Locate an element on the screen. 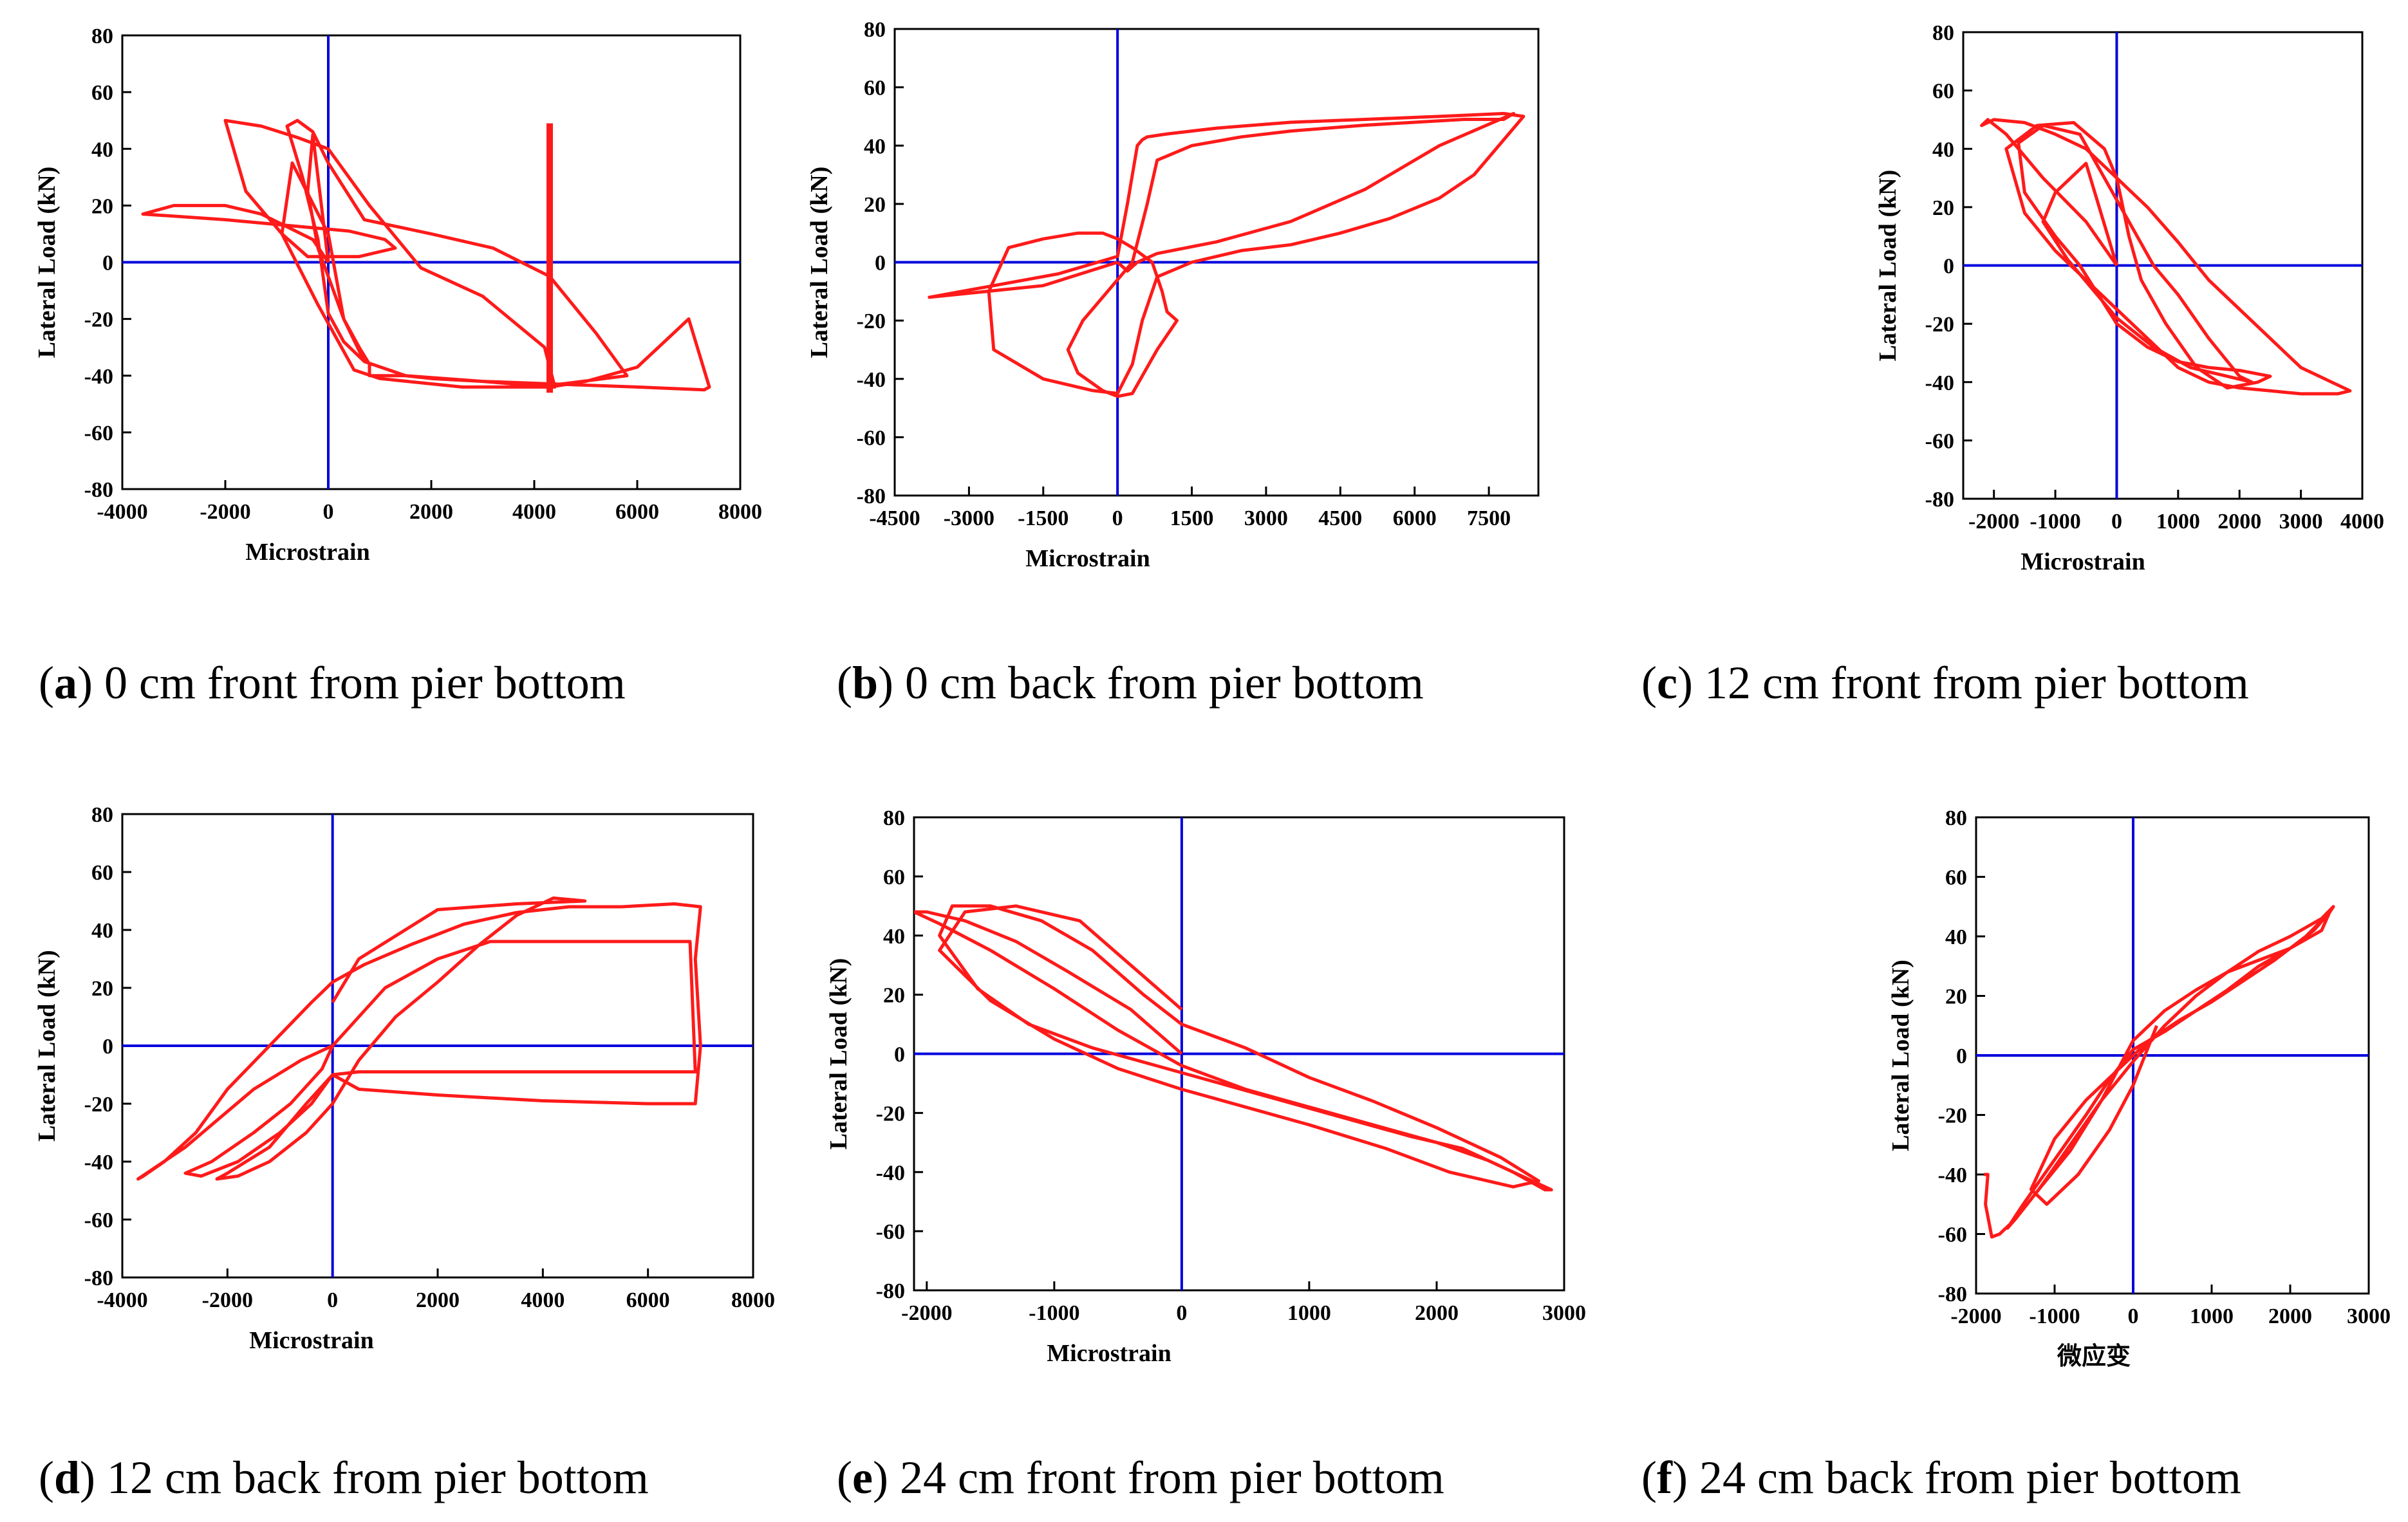 This screenshot has width=2408, height=1522. x-tick-label: 1500 is located at coordinates (1192, 518).